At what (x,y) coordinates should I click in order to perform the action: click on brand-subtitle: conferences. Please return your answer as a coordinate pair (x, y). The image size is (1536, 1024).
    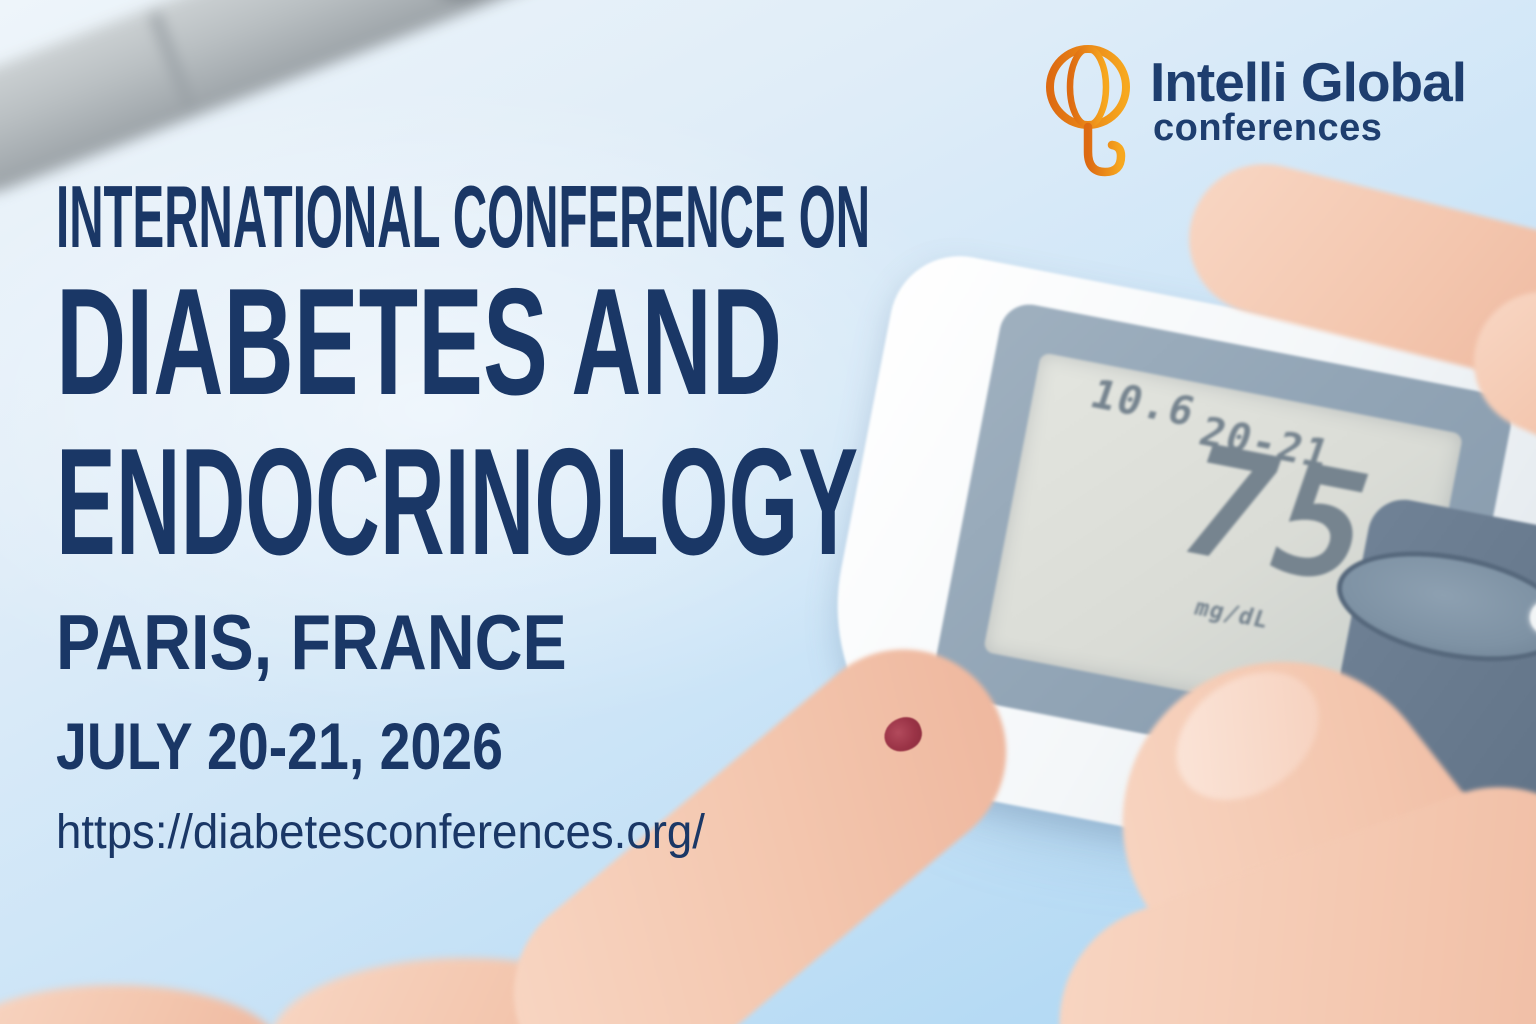
    Looking at the image, I should click on (1268, 128).